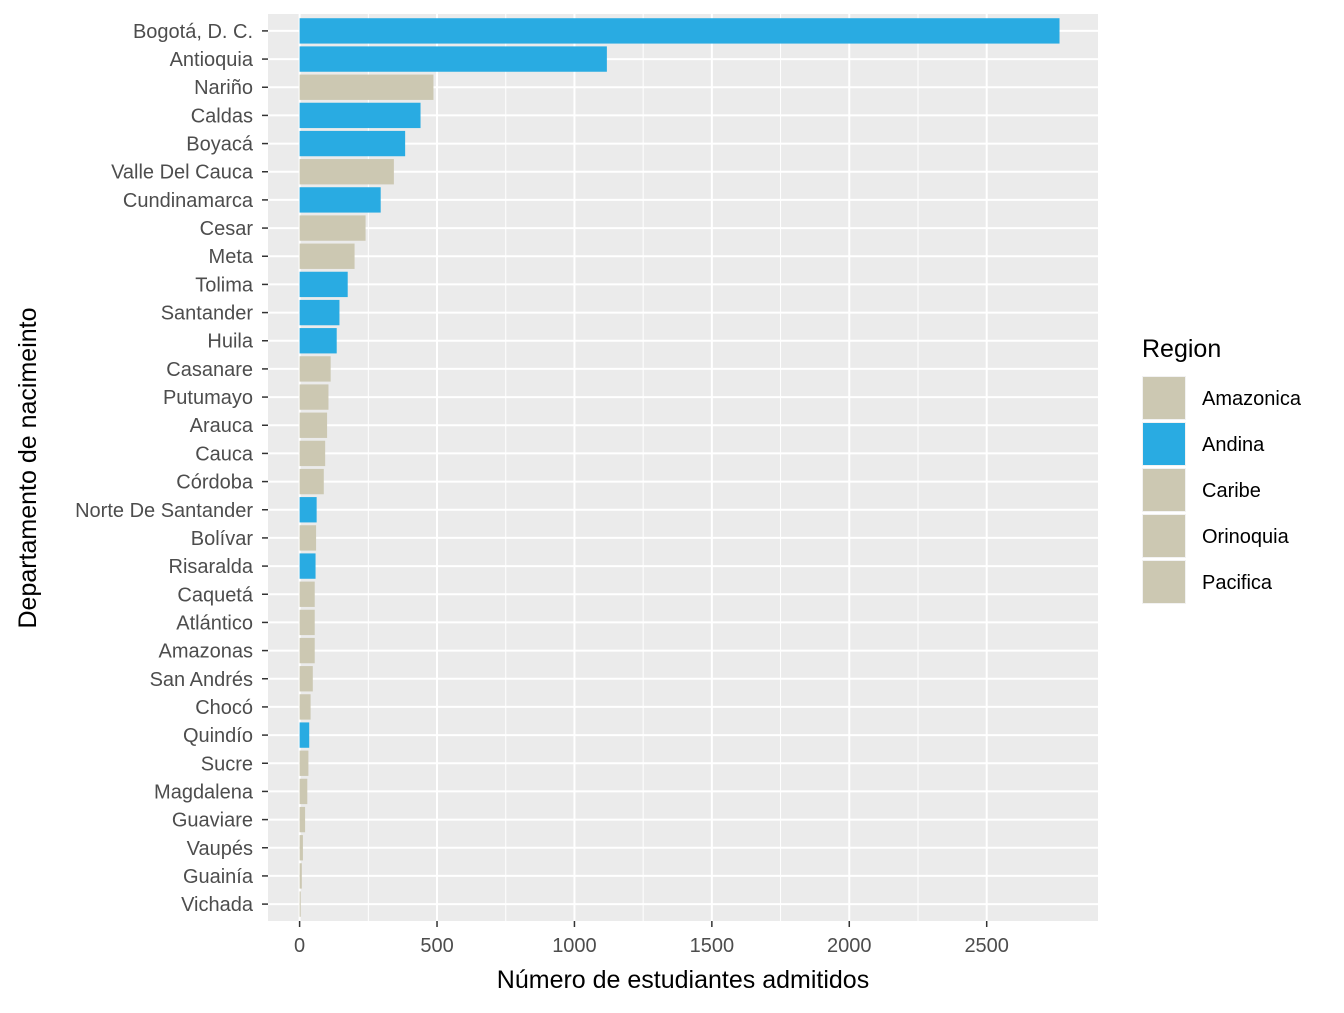  What do you see at coordinates (208, 398) in the screenshot?
I see `y-tick-label: Putumayo` at bounding box center [208, 398].